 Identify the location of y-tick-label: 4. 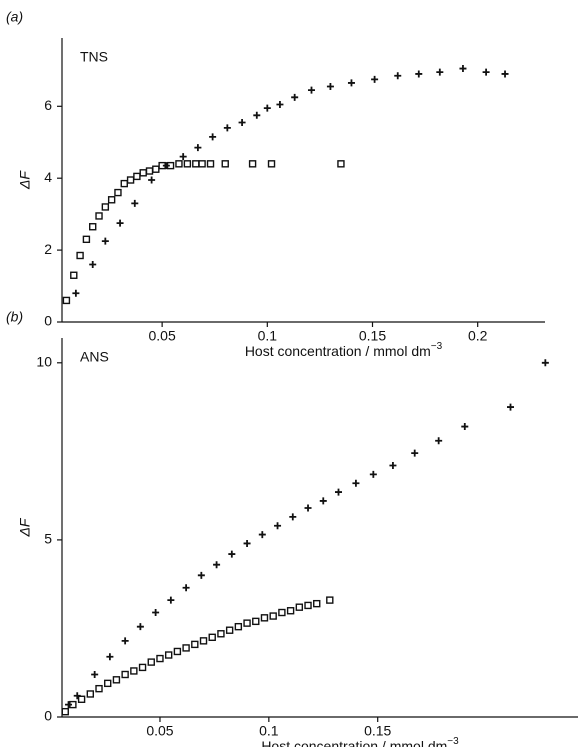
(48, 177).